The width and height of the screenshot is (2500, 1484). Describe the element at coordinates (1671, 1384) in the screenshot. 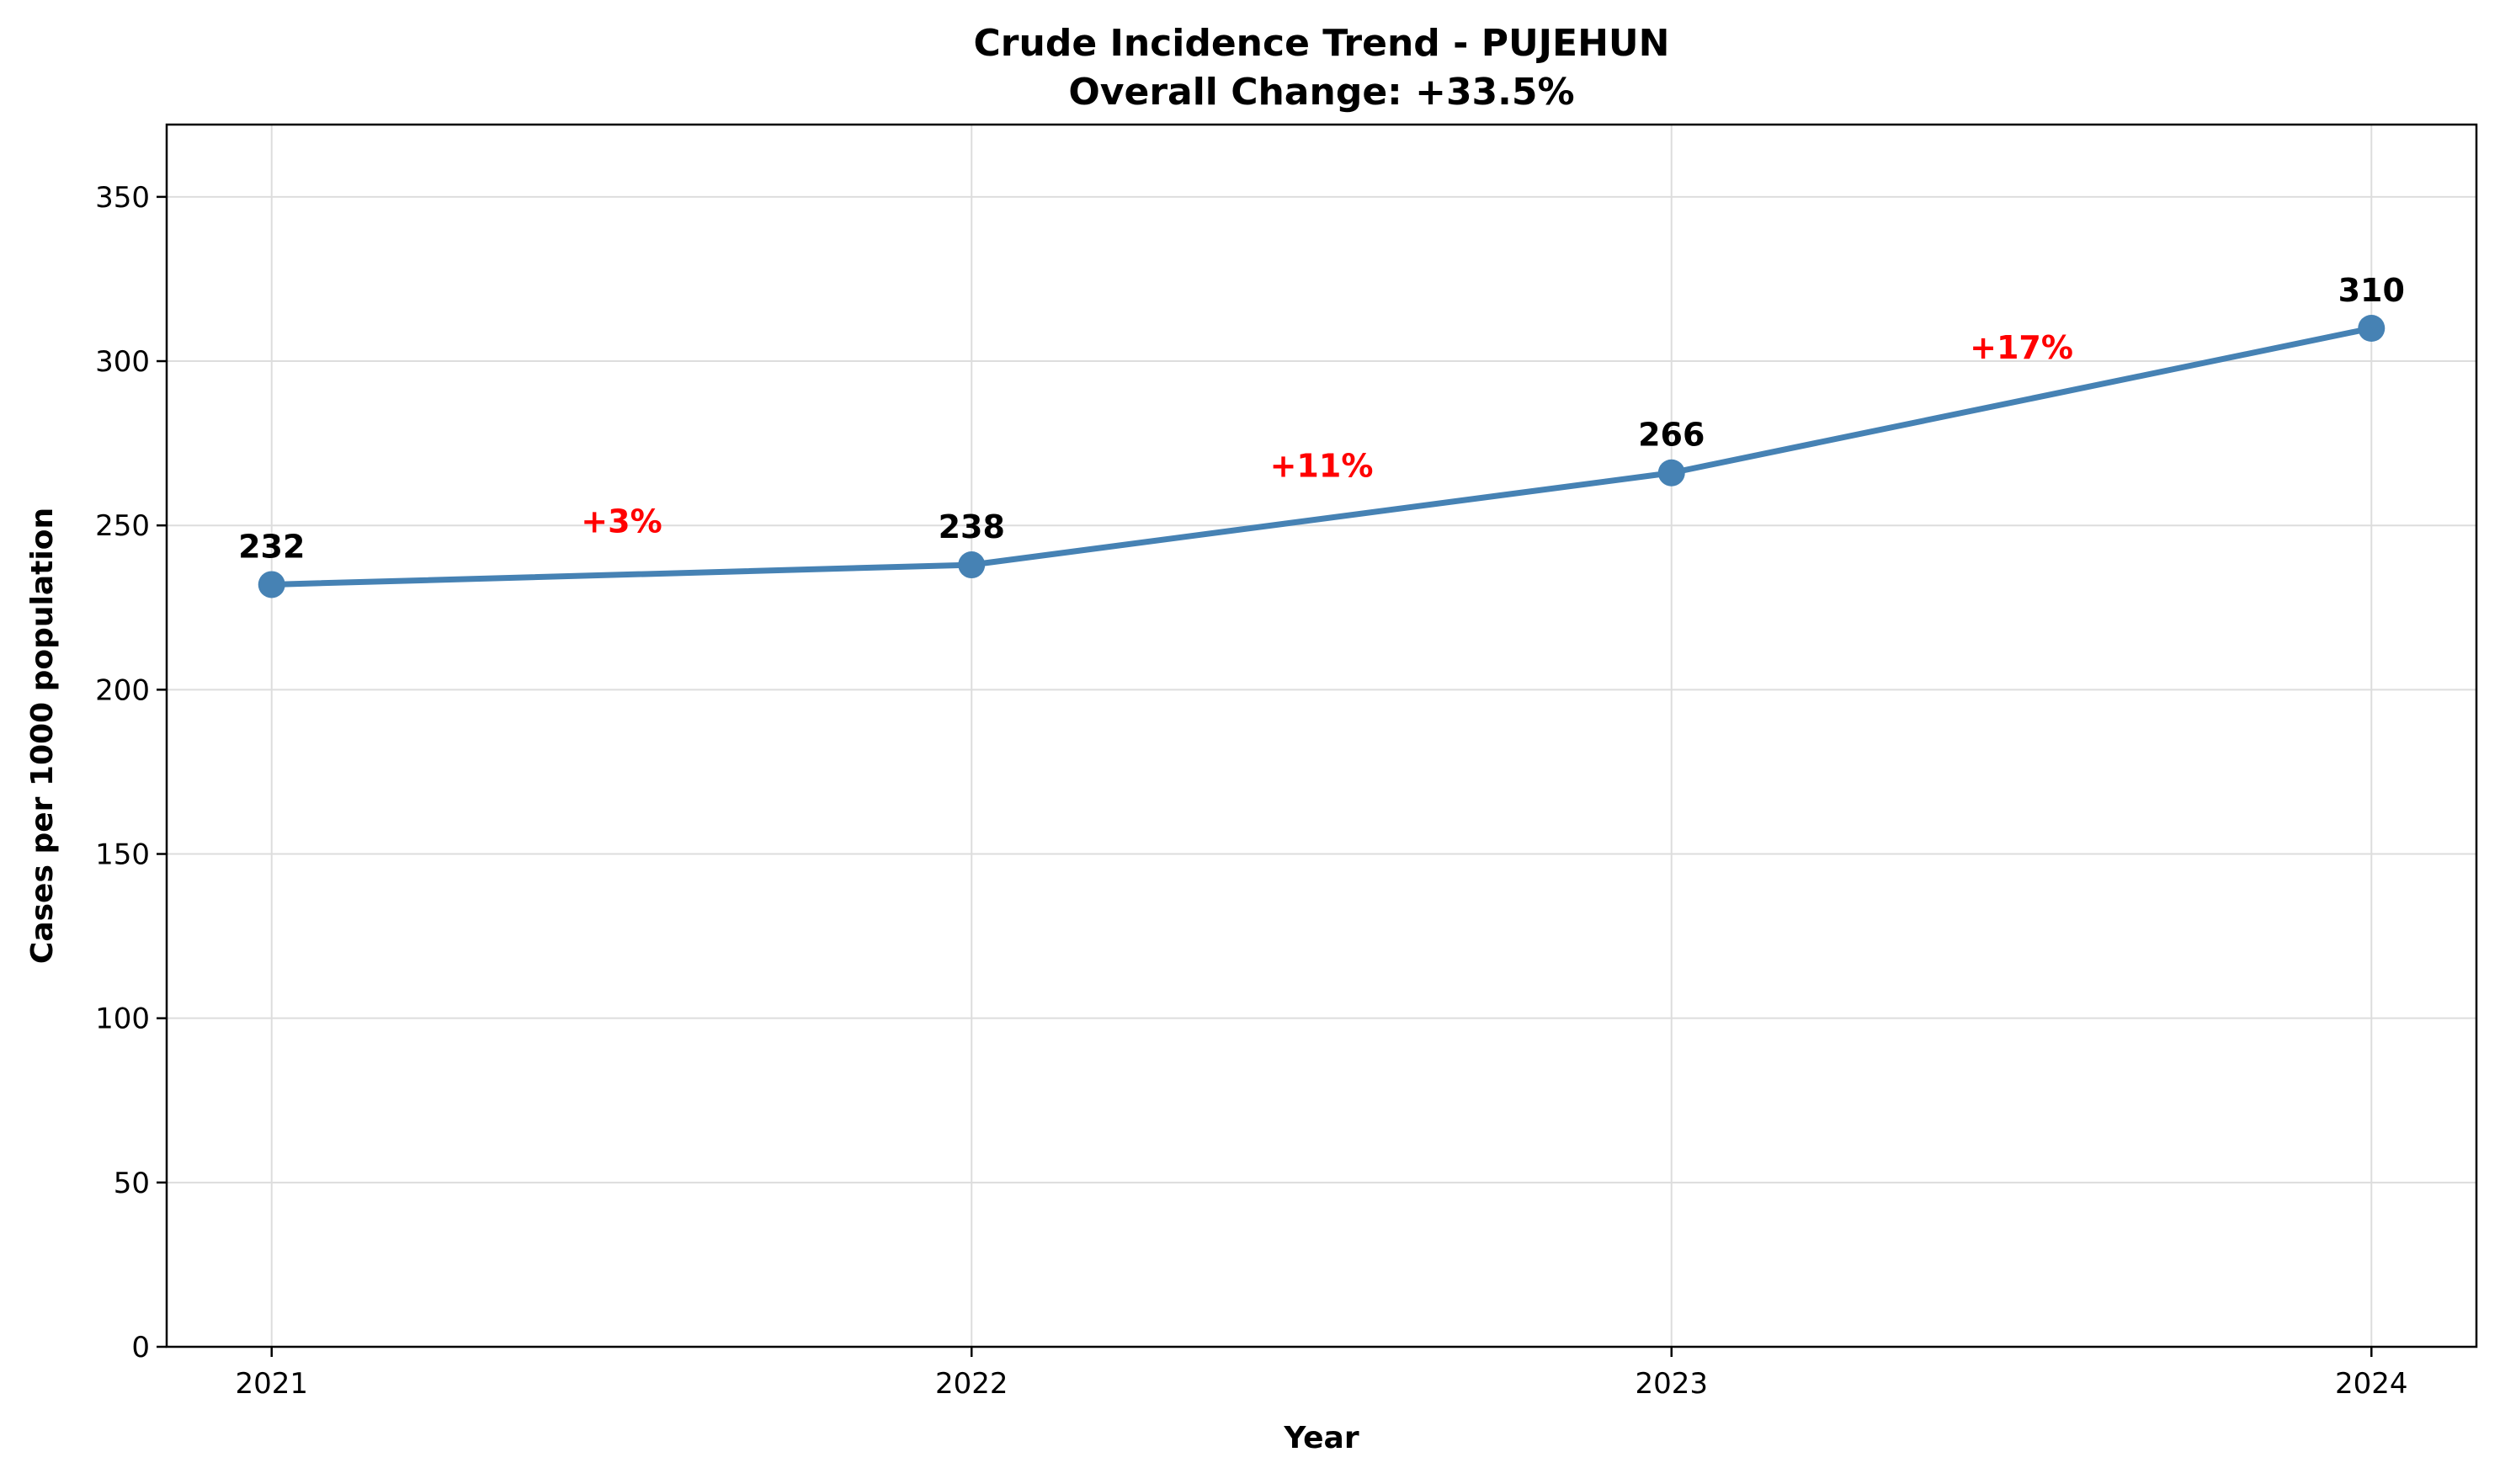

I see `x-tick-label: 2023` at that location.